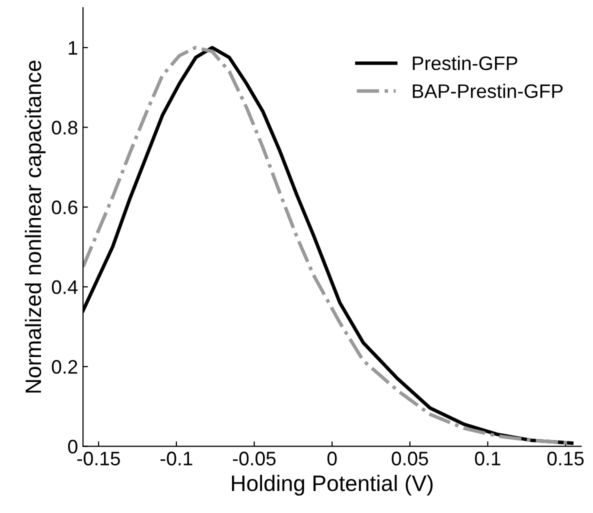  What do you see at coordinates (35, 226) in the screenshot?
I see `y-axis-title: Normalized nonlinear capacitance` at bounding box center [35, 226].